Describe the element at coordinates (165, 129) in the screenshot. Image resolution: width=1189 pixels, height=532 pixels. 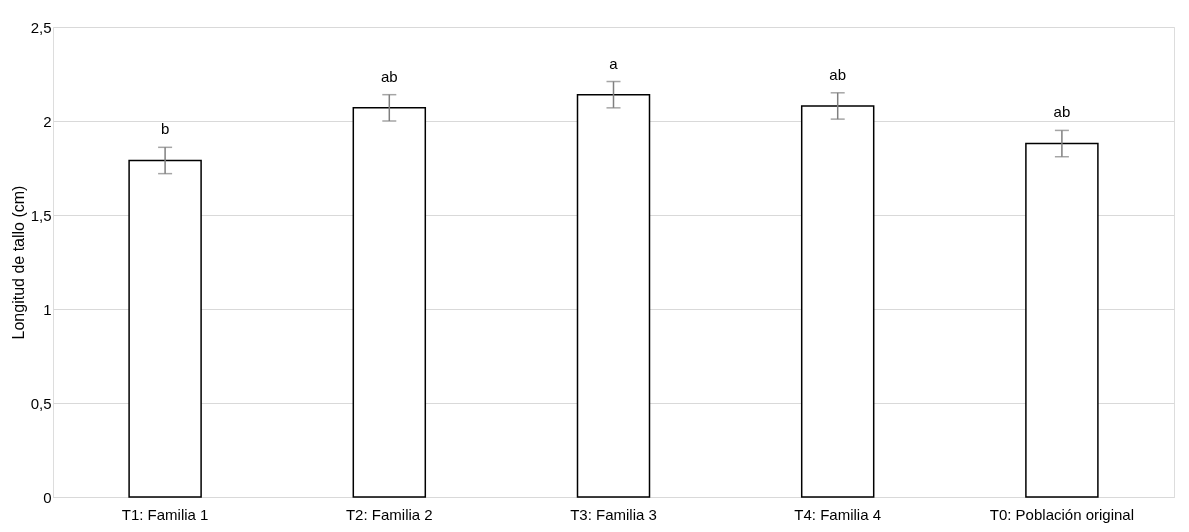
I see `data-label: b` at that location.